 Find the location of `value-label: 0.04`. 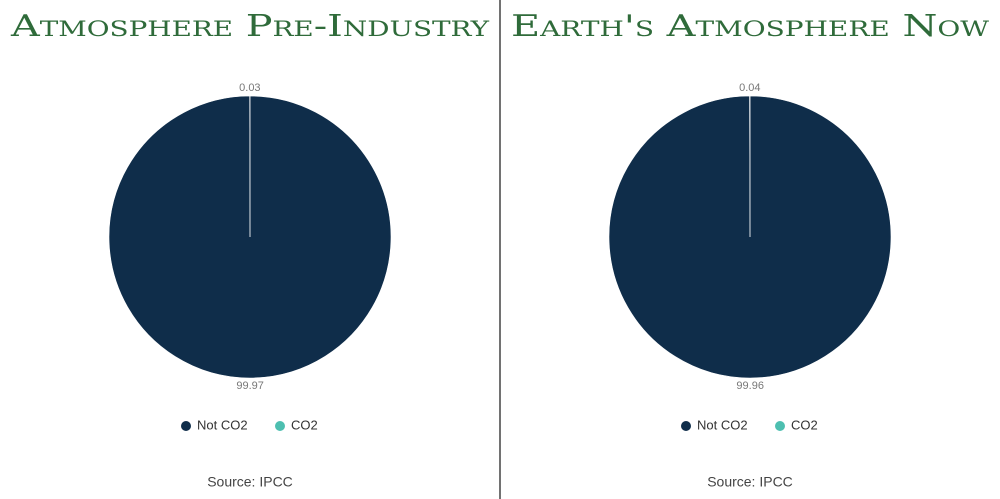

value-label: 0.04 is located at coordinates (749, 88).